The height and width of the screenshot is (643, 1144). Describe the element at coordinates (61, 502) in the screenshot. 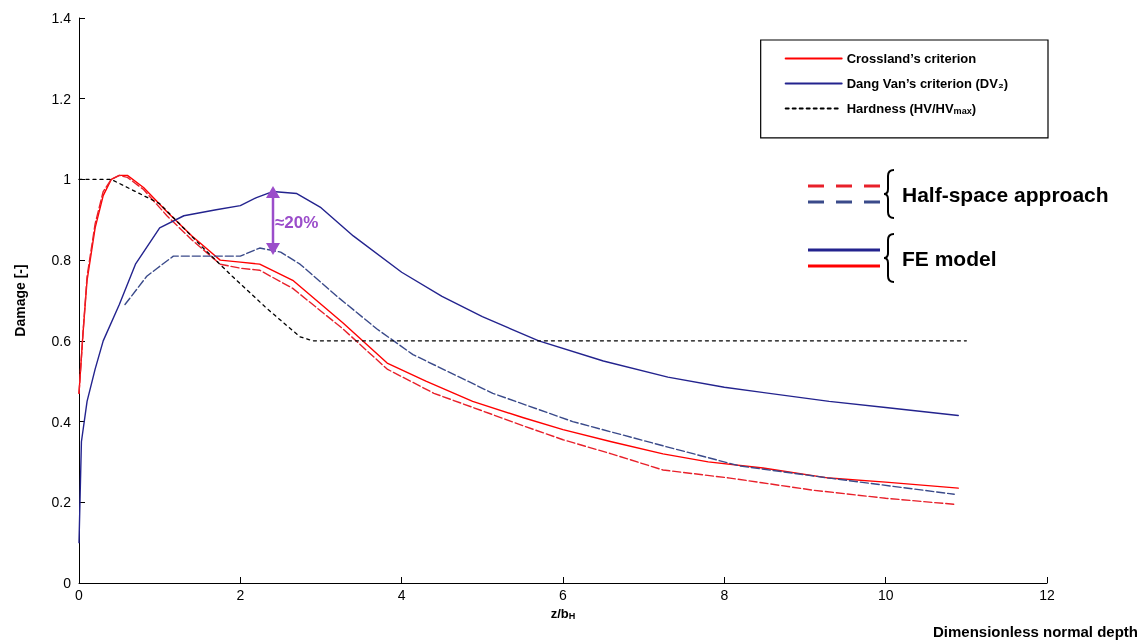

I see `y-tick-label: 0.2` at that location.